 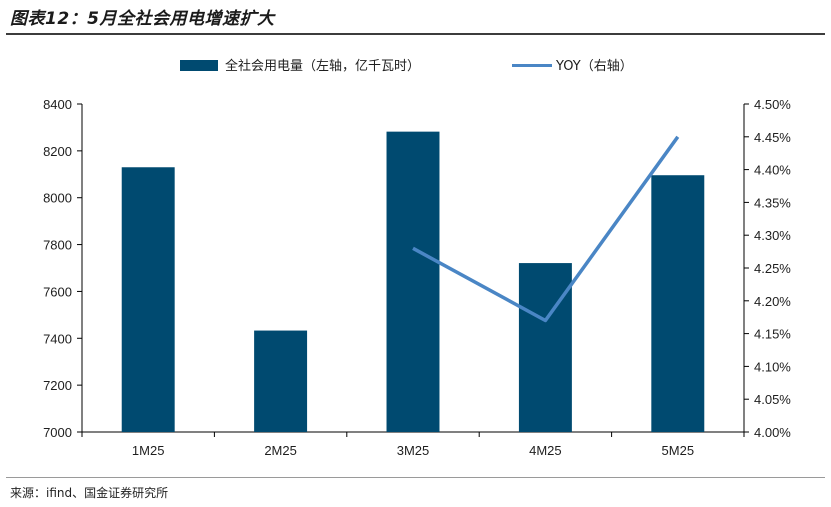 I want to click on legend: 全社会用电量（左轴，亿千瓦时） YOY（右轴）, so click(x=406, y=66).